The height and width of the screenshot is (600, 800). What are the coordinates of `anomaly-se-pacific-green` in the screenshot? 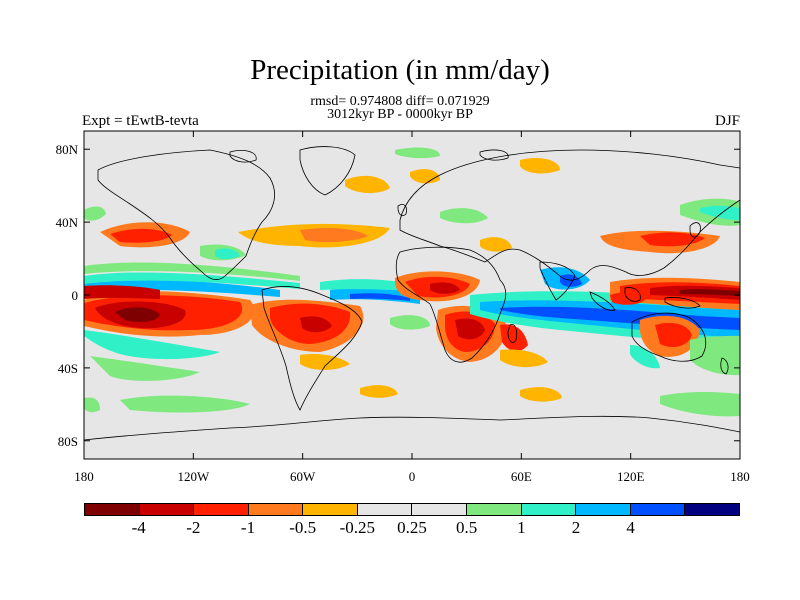 It's located at (715, 355).